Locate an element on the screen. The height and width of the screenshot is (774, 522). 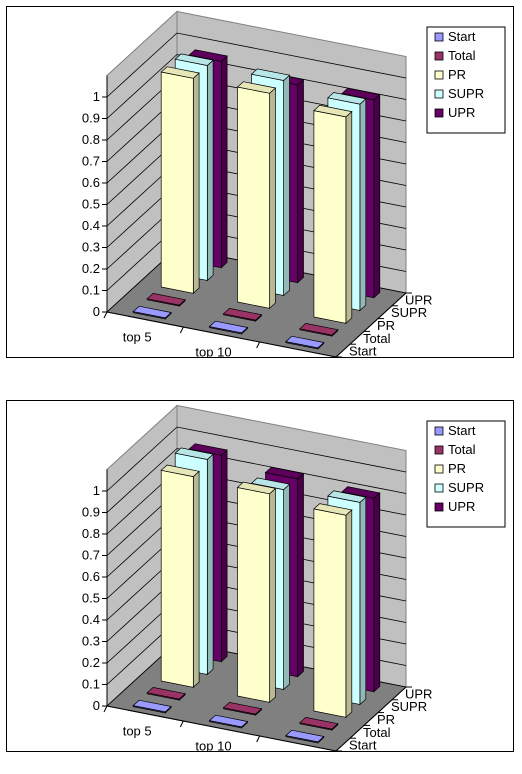
legend-item-pr: PR is located at coordinates (450, 74).